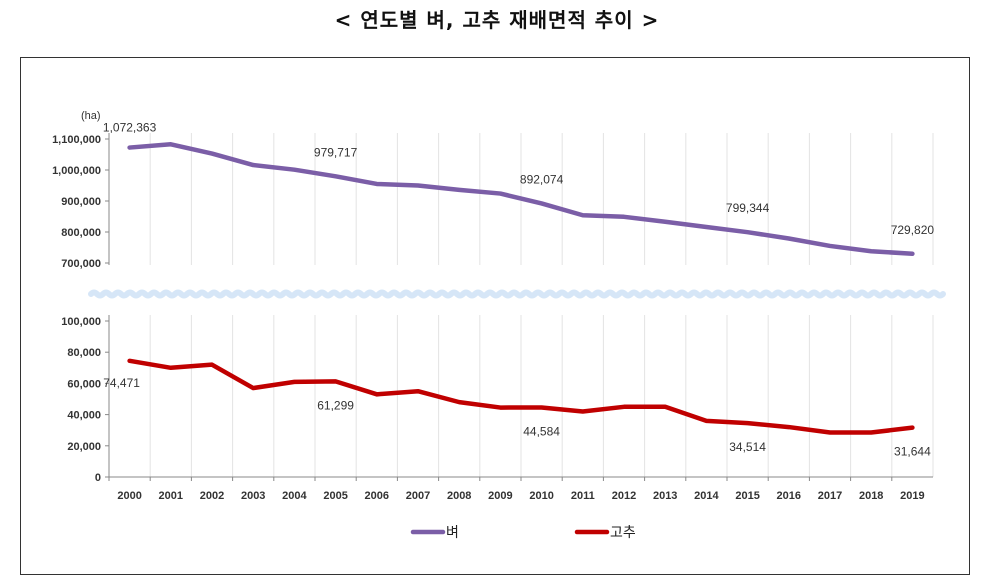 The width and height of the screenshot is (994, 582). What do you see at coordinates (81, 233) in the screenshot?
I see `y-tick-label: 800,000` at bounding box center [81, 233].